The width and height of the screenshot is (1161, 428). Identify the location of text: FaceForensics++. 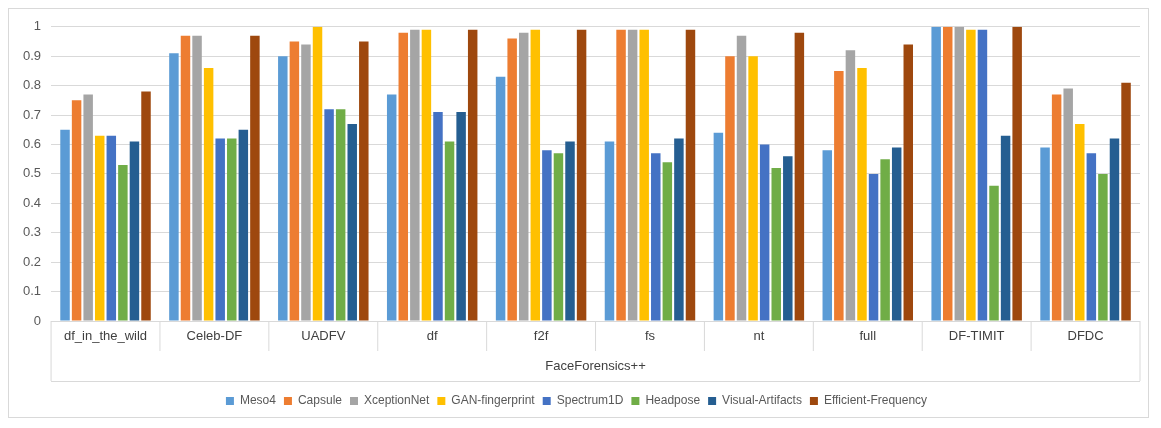
(595, 365).